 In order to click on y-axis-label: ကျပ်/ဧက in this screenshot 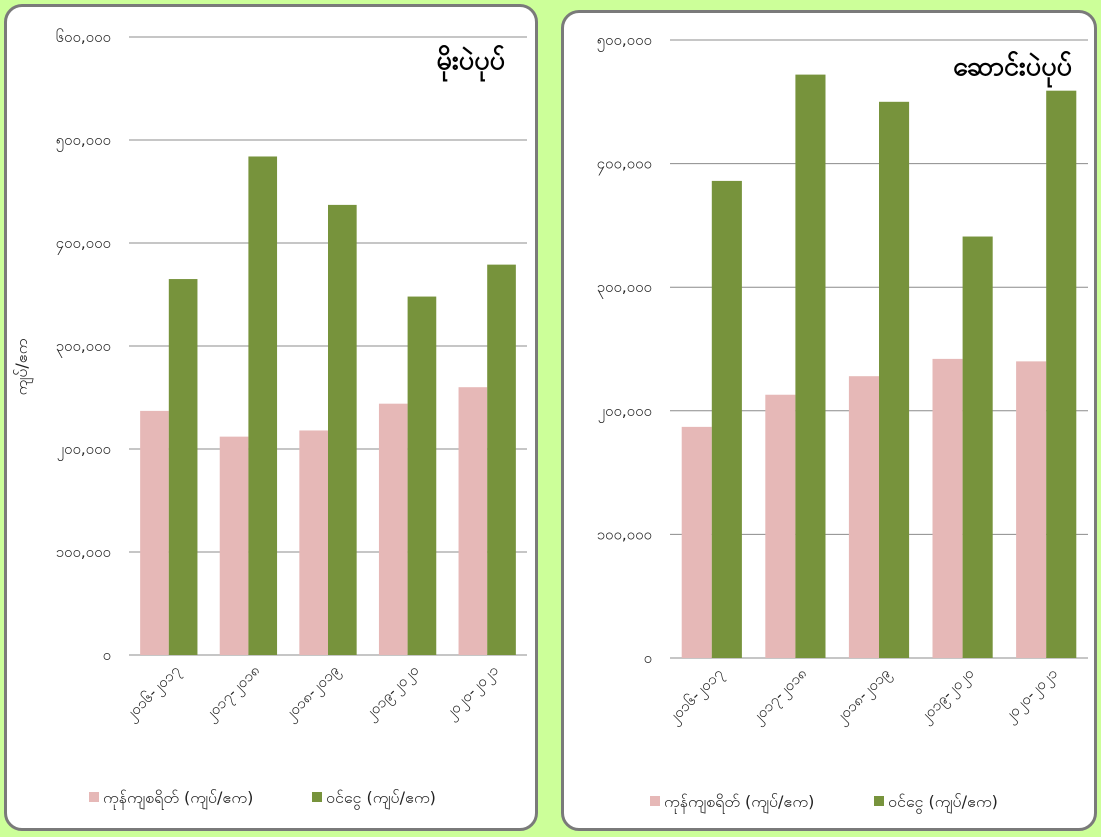, I will do `click(23, 366)`.